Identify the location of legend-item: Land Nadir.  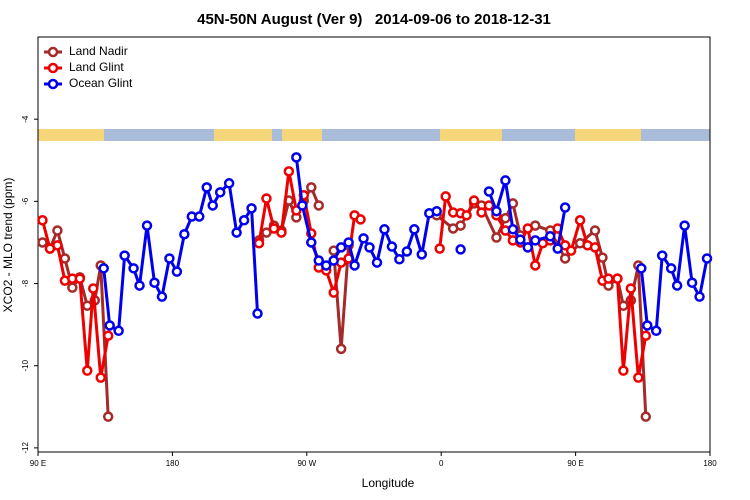
(86, 51).